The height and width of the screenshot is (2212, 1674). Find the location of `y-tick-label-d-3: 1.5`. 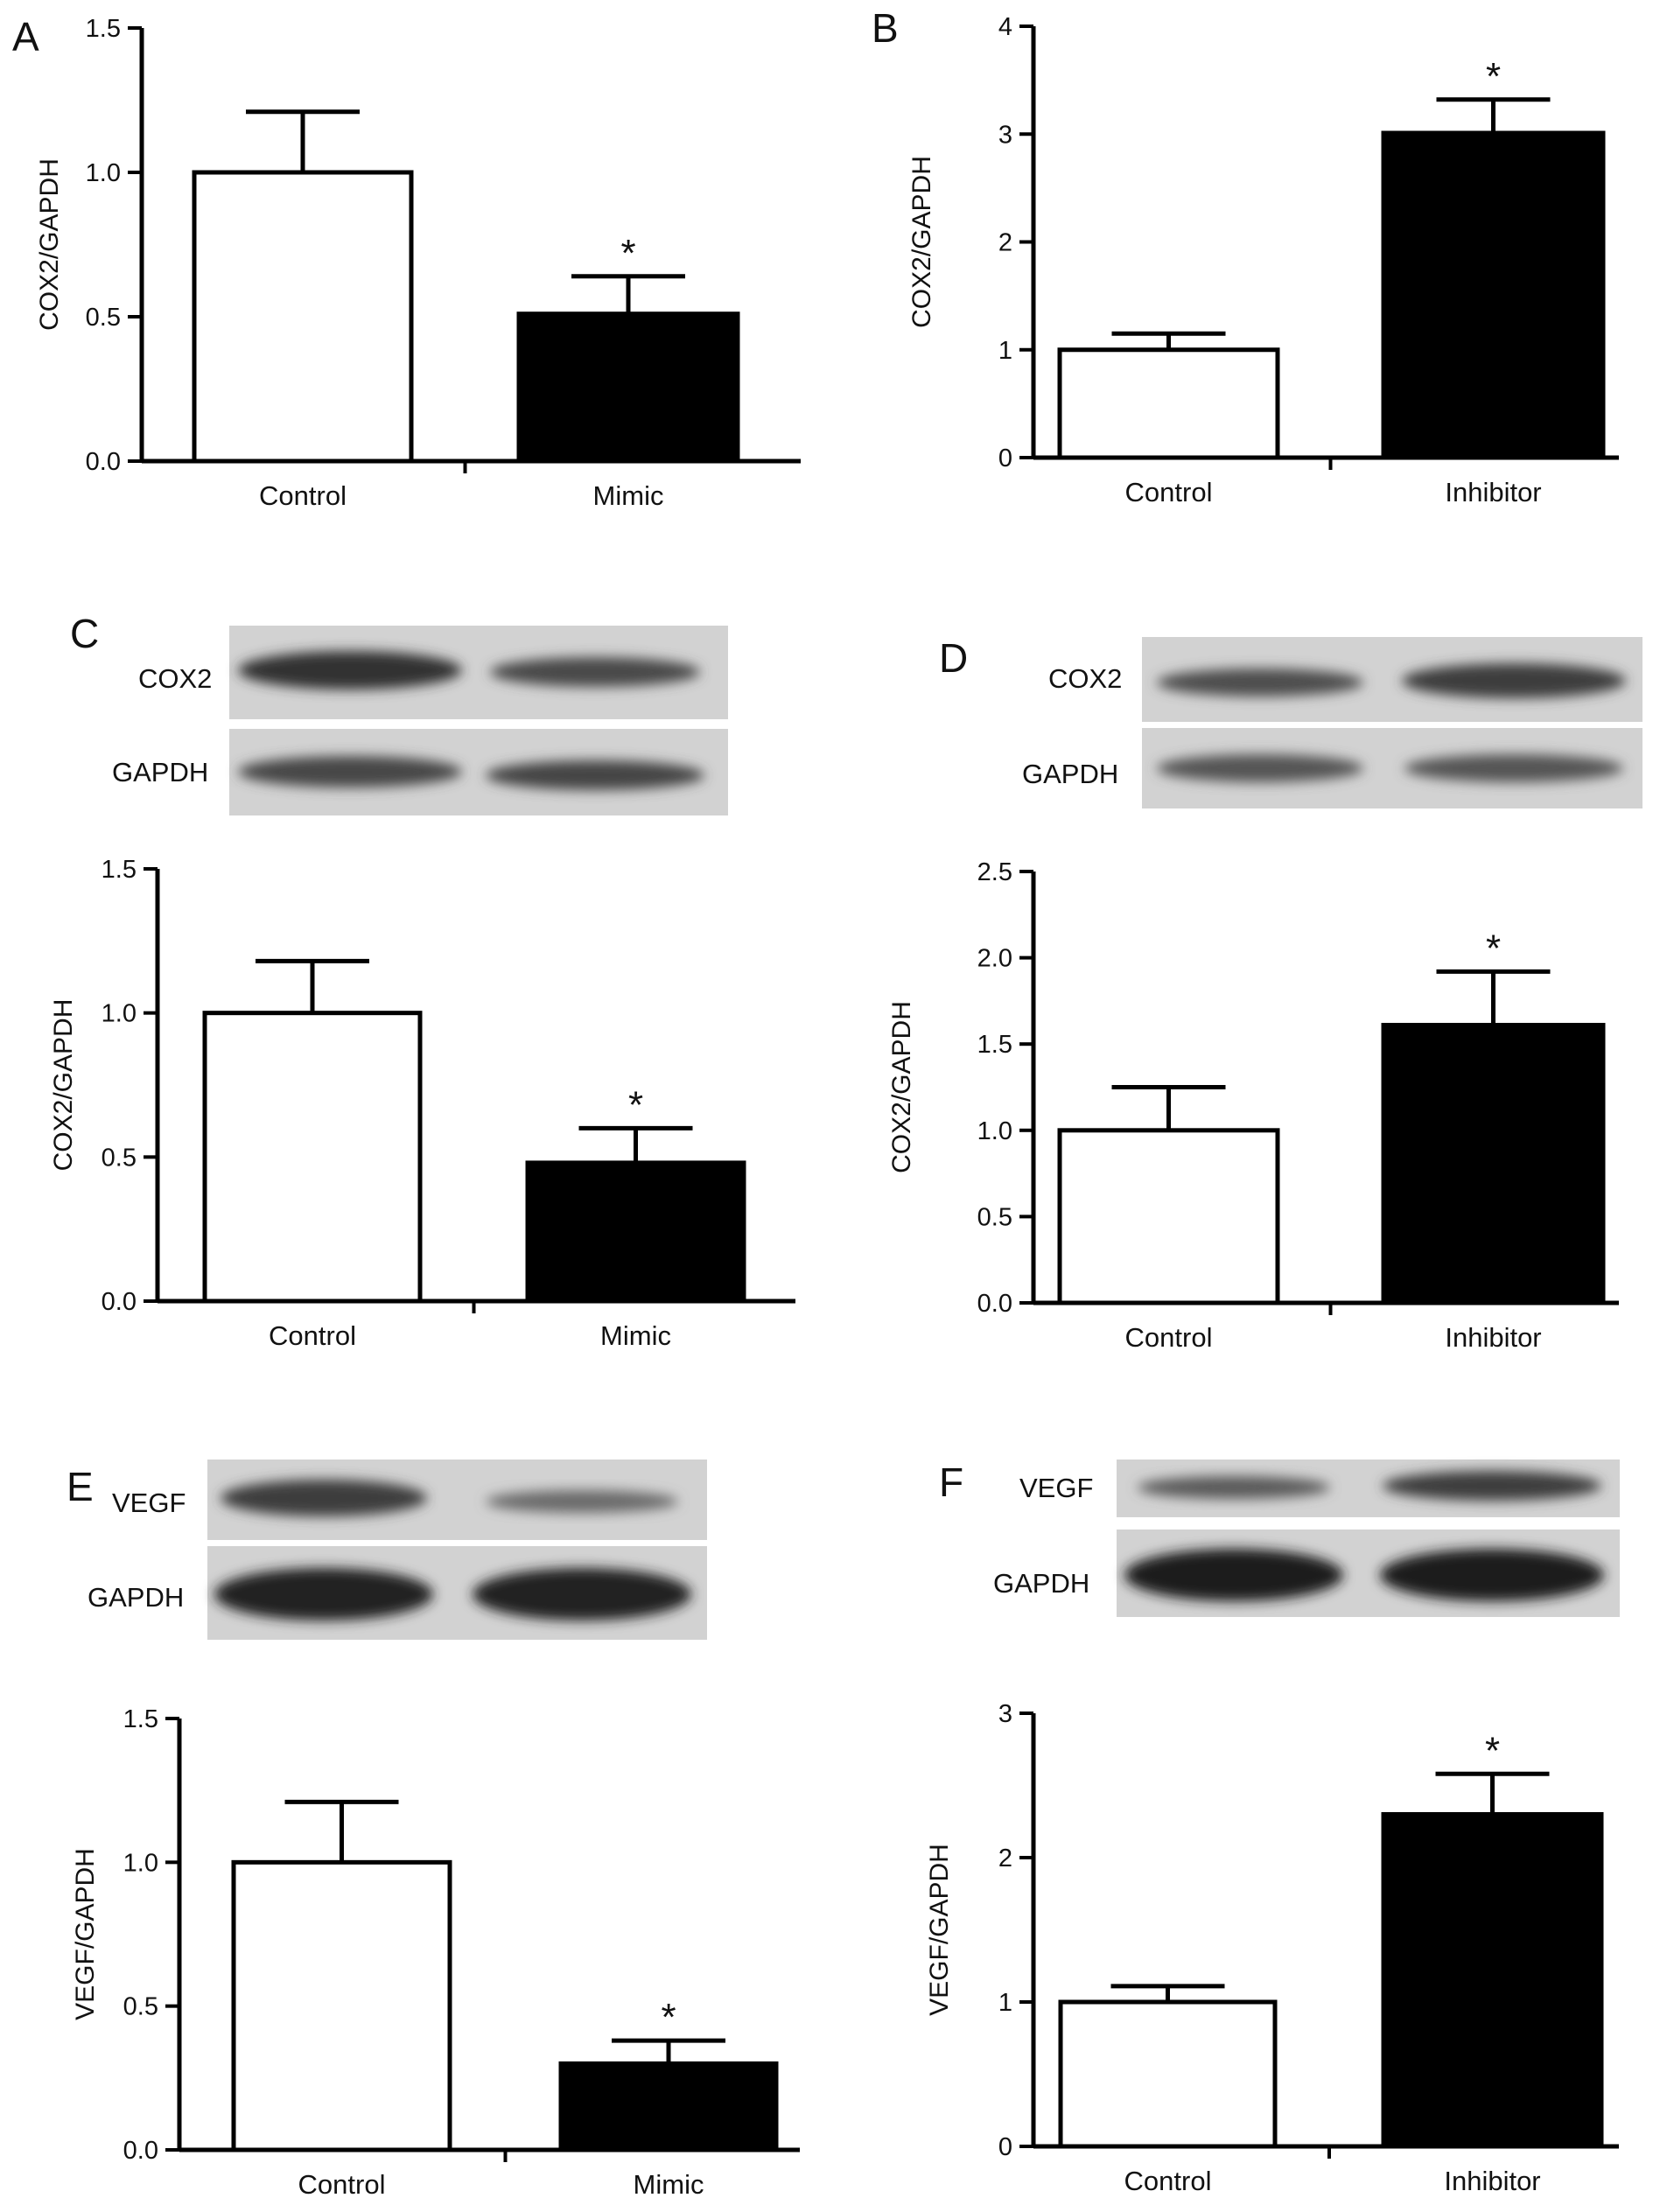

y-tick-label-d-3: 1.5 is located at coordinates (994, 1045).